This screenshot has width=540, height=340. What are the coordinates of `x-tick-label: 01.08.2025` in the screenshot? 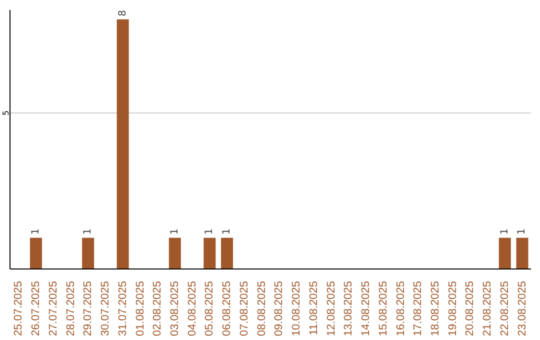 It's located at (140, 308).